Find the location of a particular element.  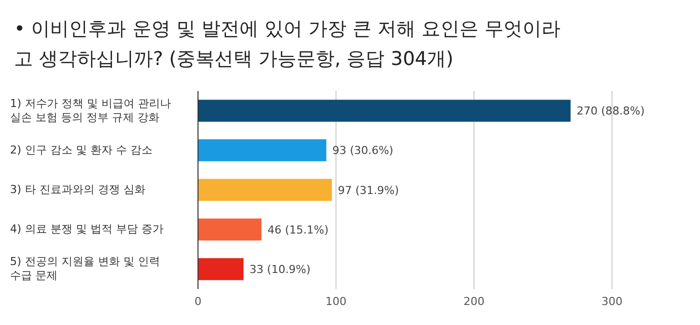

y-tick-label: 4) 의료 분쟁 및 법적 부담 증가 is located at coordinates (87, 229).